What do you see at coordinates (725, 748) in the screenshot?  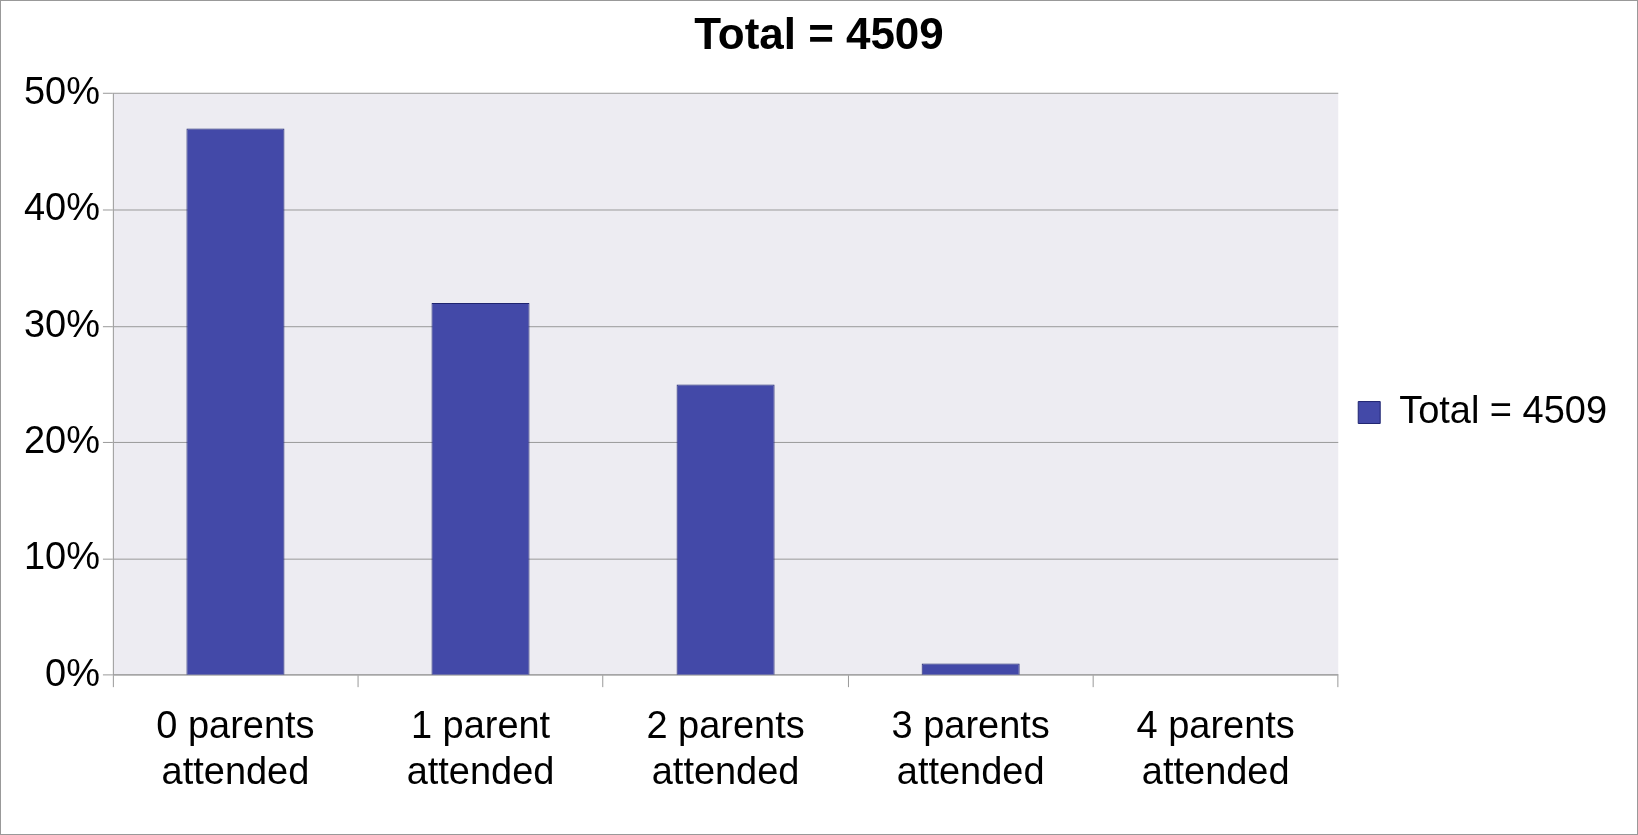 I see `x-tick-label: 2 parents attended` at bounding box center [725, 748].